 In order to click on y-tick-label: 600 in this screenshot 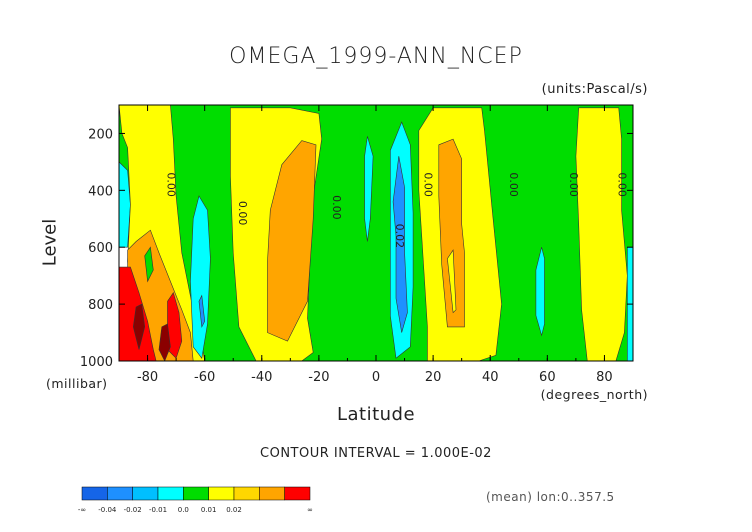, I will do `click(100, 248)`.